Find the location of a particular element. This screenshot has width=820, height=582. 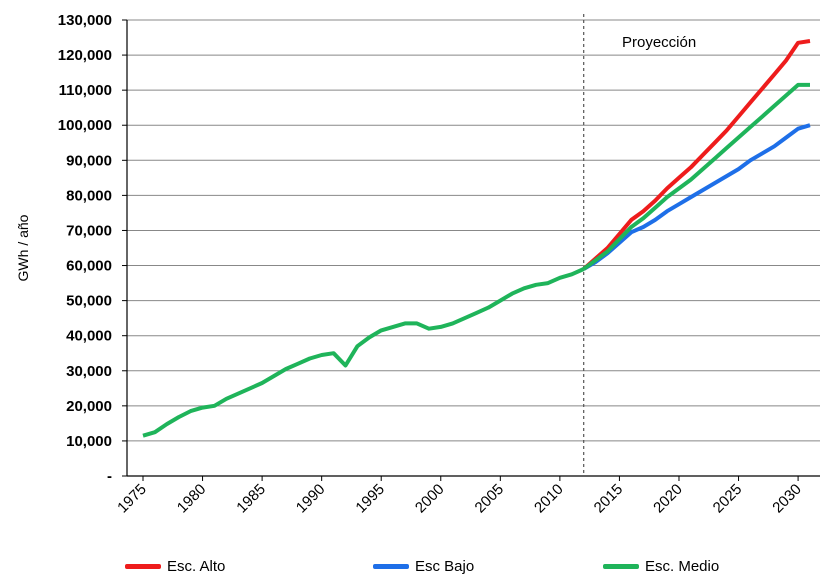

legend-label: Esc. Alto is located at coordinates (196, 566).